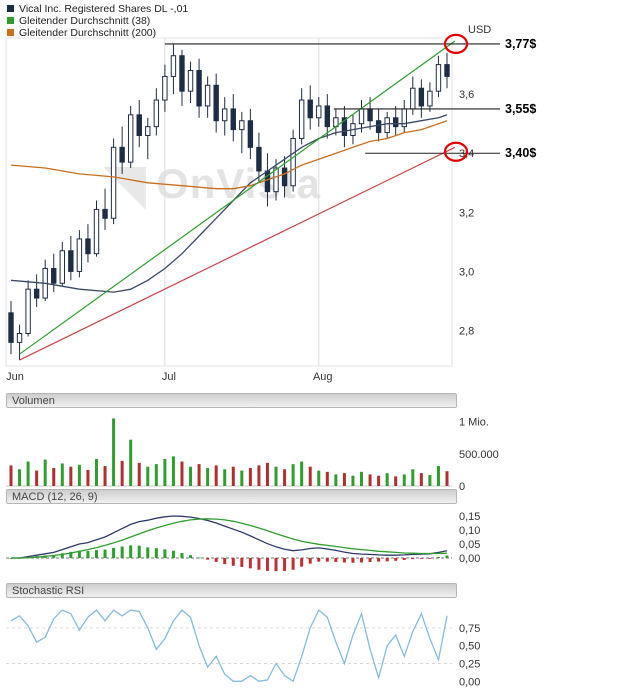 This screenshot has width=642, height=691. I want to click on x-tick-label: Jul, so click(169, 377).